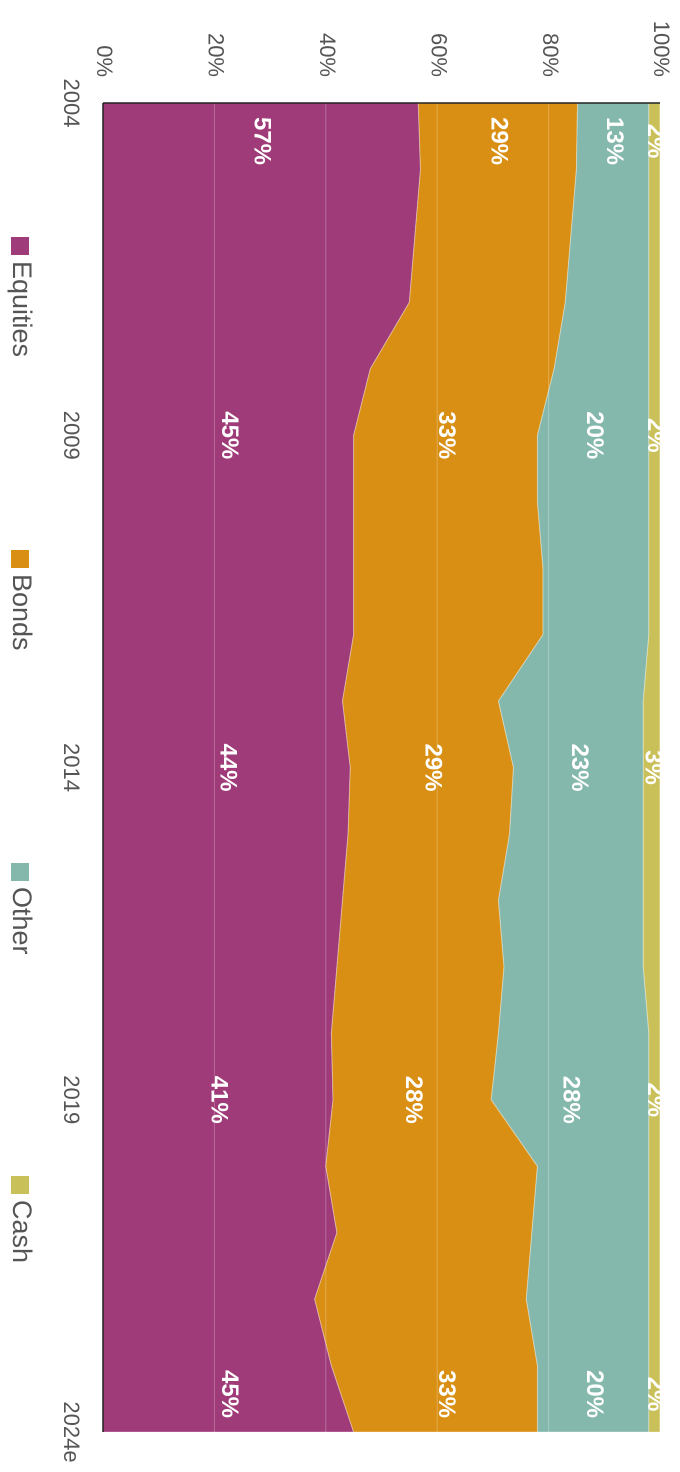 This screenshot has height=1472, width=680. What do you see at coordinates (550, 55) in the screenshot?
I see `y-tick-label: 80%` at bounding box center [550, 55].